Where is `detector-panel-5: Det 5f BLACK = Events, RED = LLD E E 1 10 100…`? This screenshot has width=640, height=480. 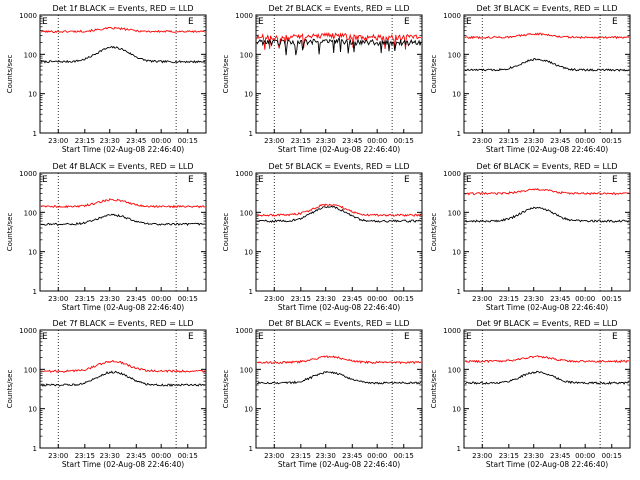 detector-panel-5: Det 5f BLACK = Events, RED = LLD E E 1 10 100… is located at coordinates (322, 237).